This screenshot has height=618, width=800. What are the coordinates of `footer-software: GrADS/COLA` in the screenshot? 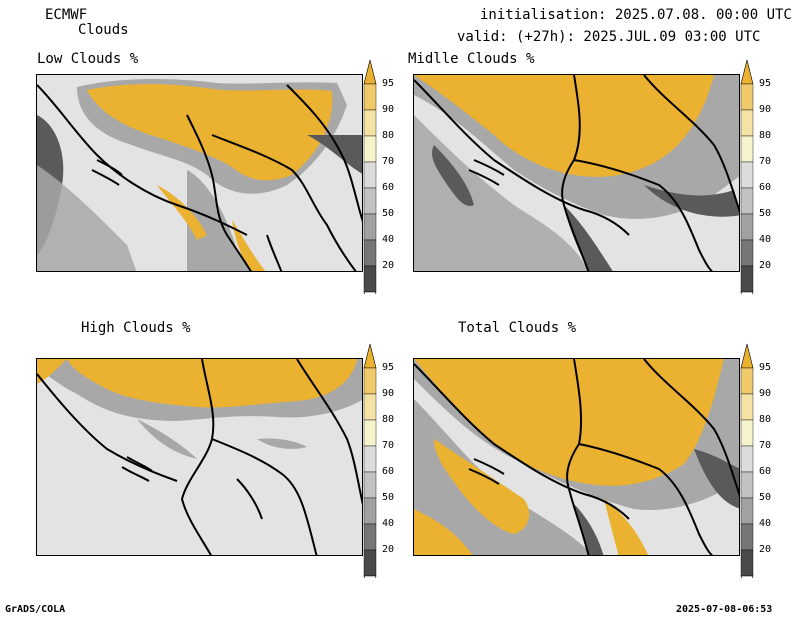 It's located at (35, 609).